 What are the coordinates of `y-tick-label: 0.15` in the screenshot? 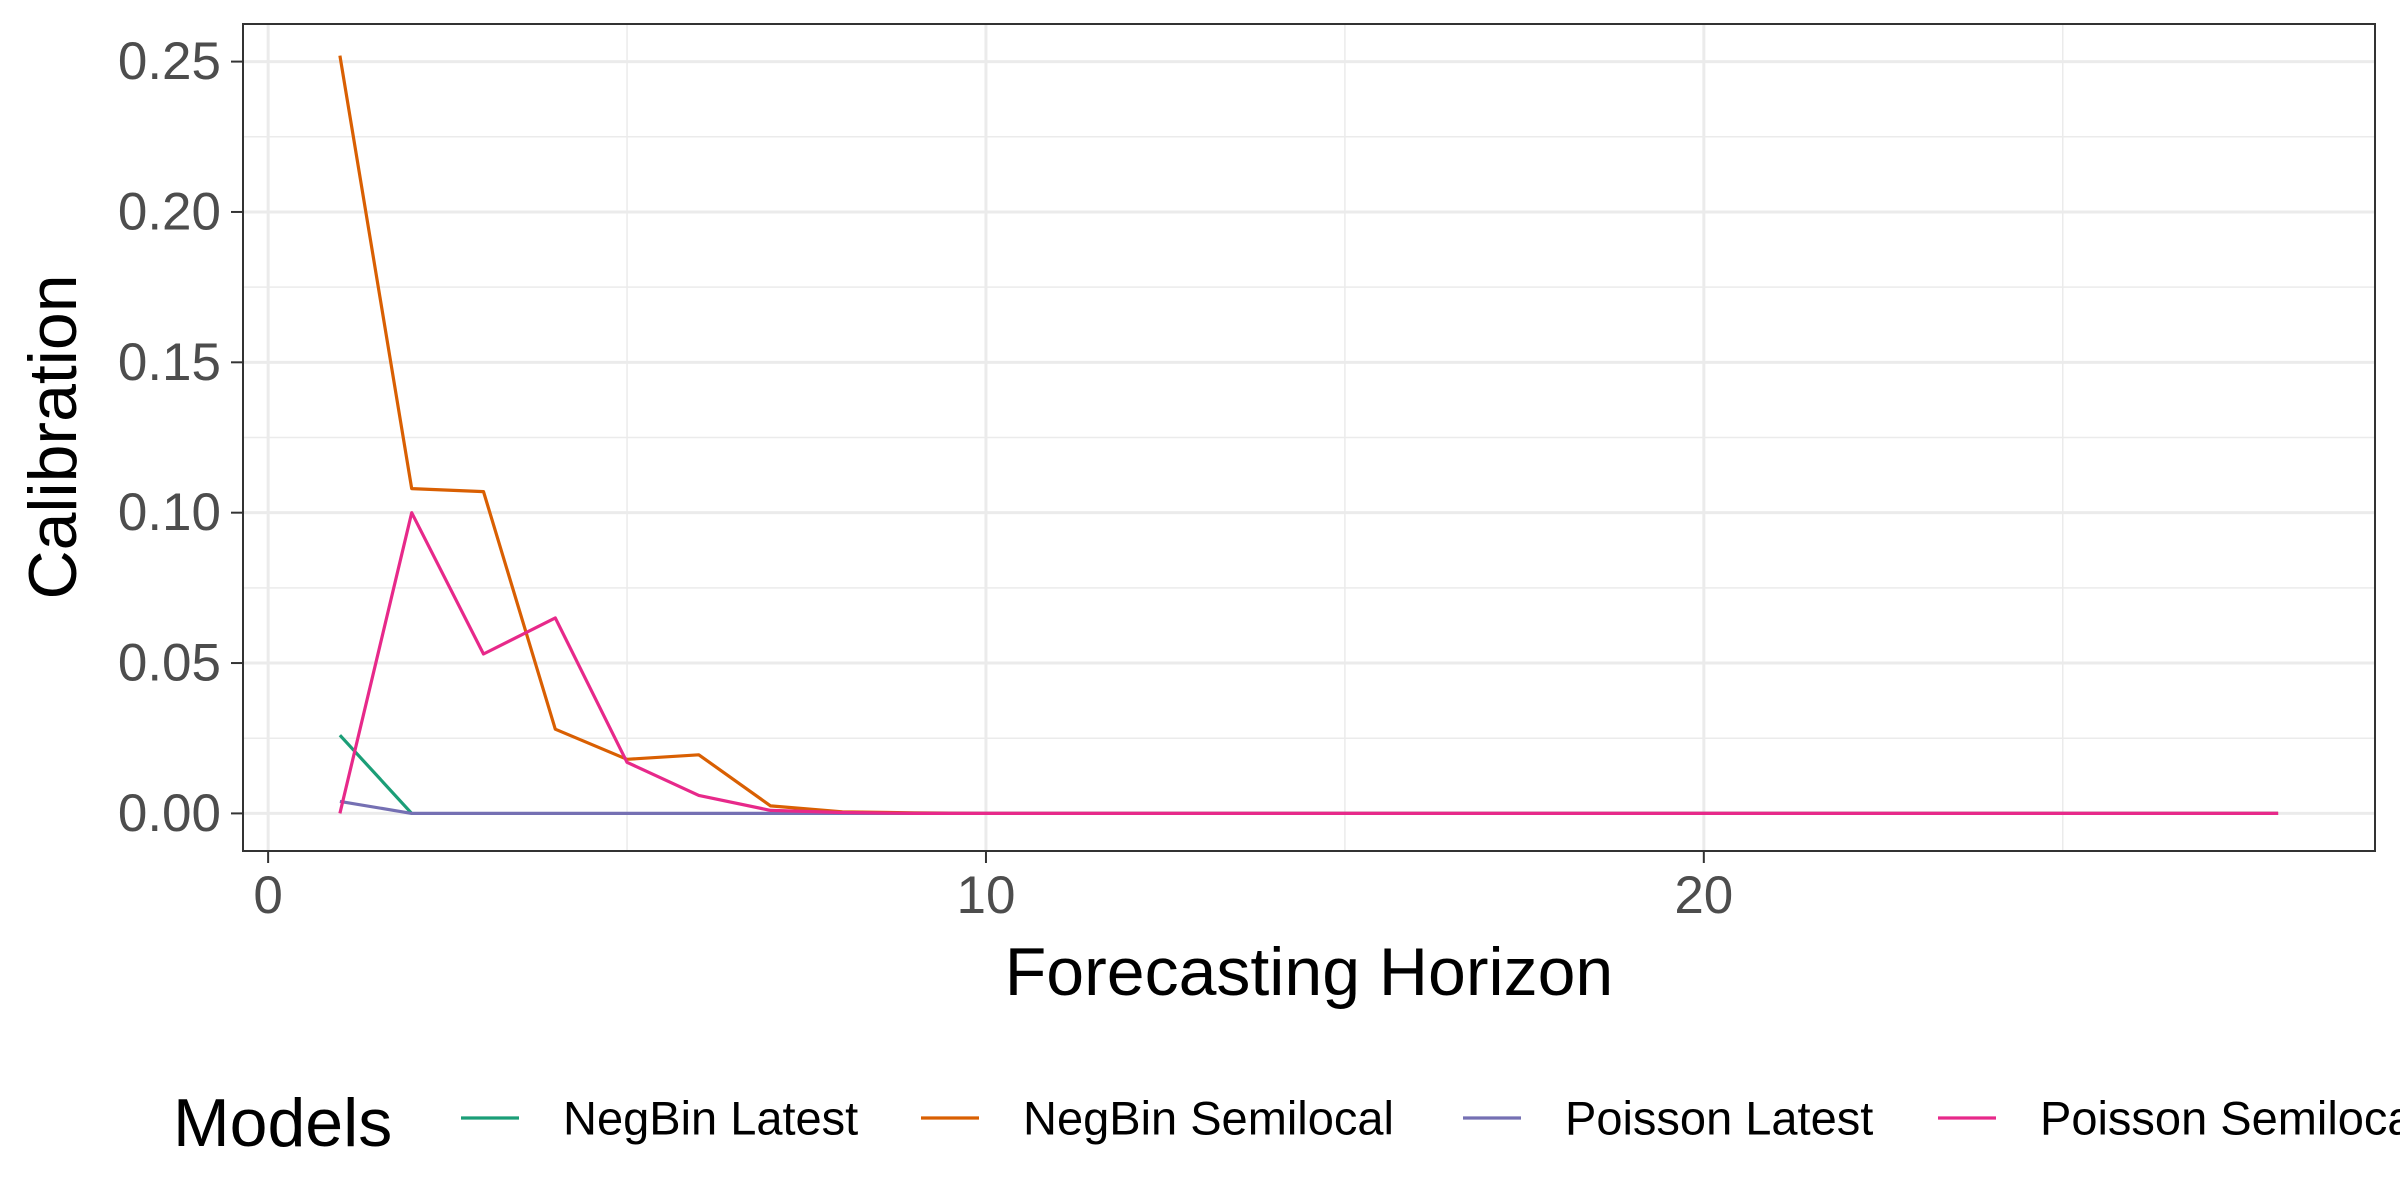 It's located at (169, 362).